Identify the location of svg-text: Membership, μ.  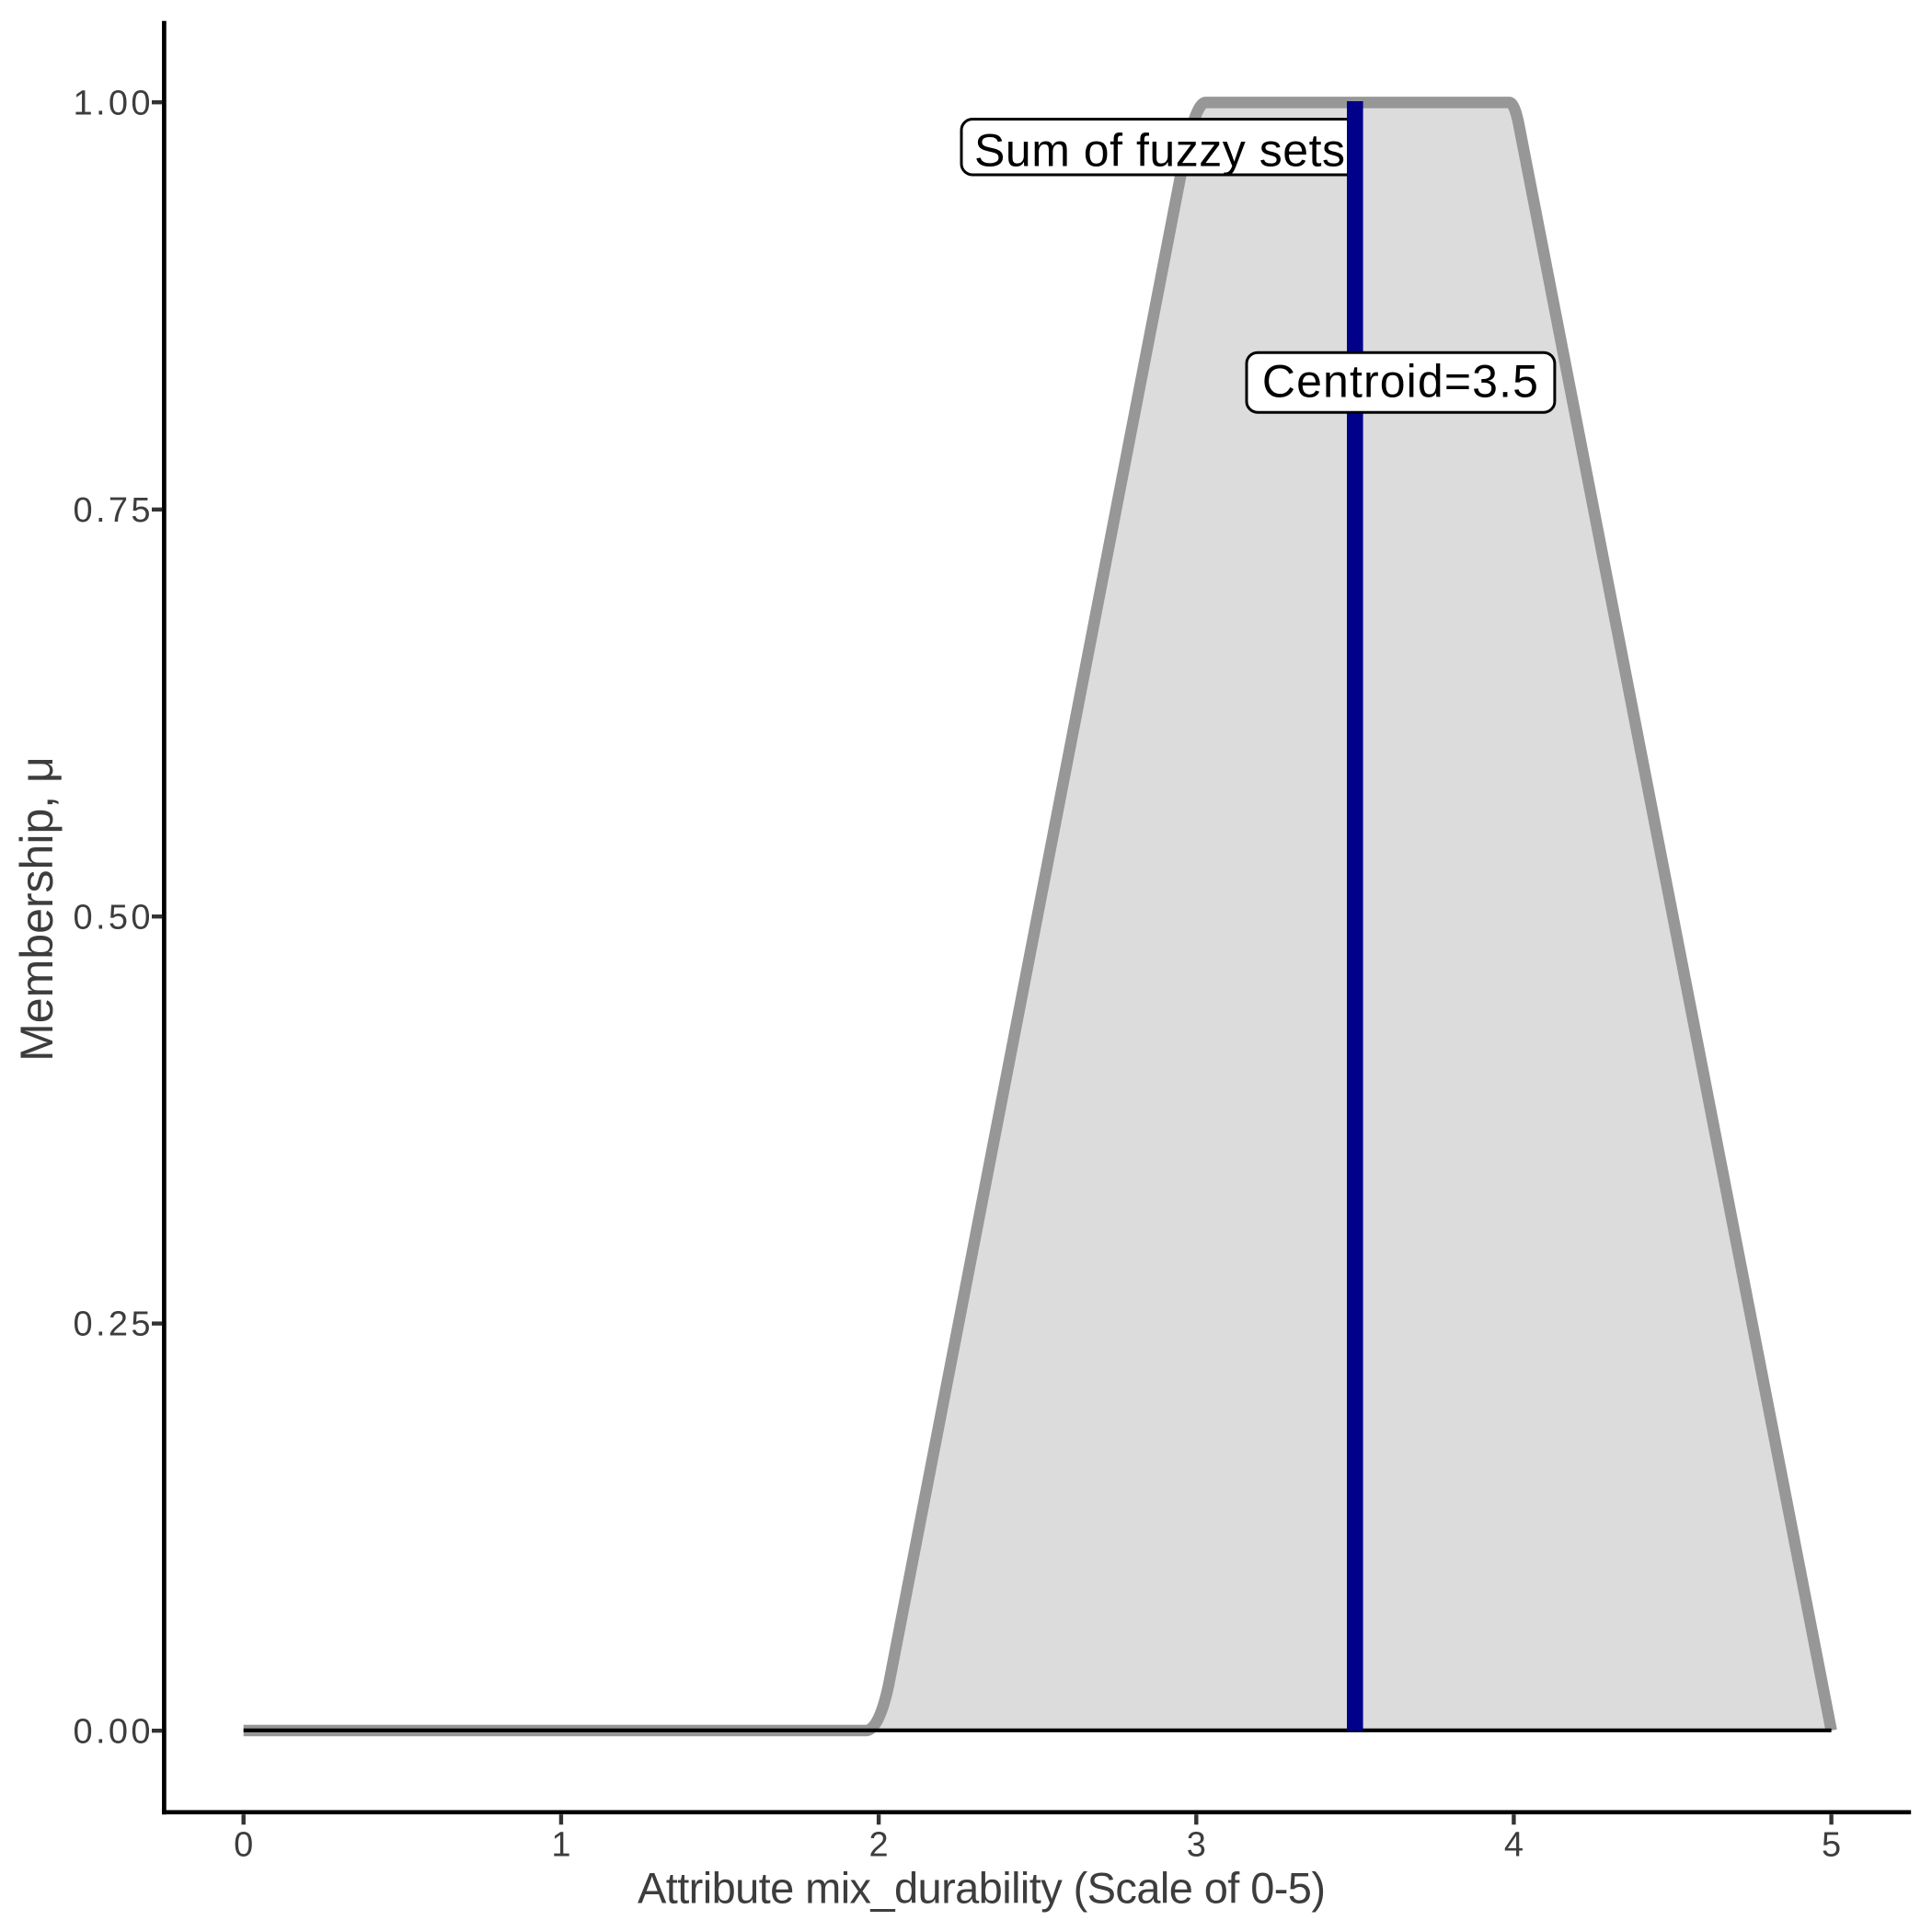
(37, 909).